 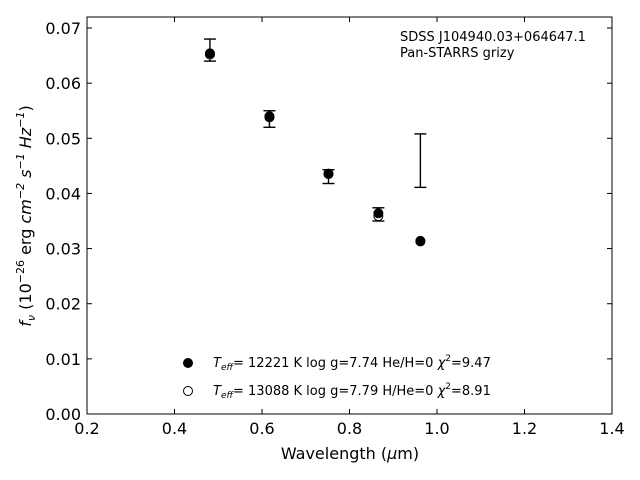 I want to click on x-tick-label: 0.6, so click(x=261, y=428).